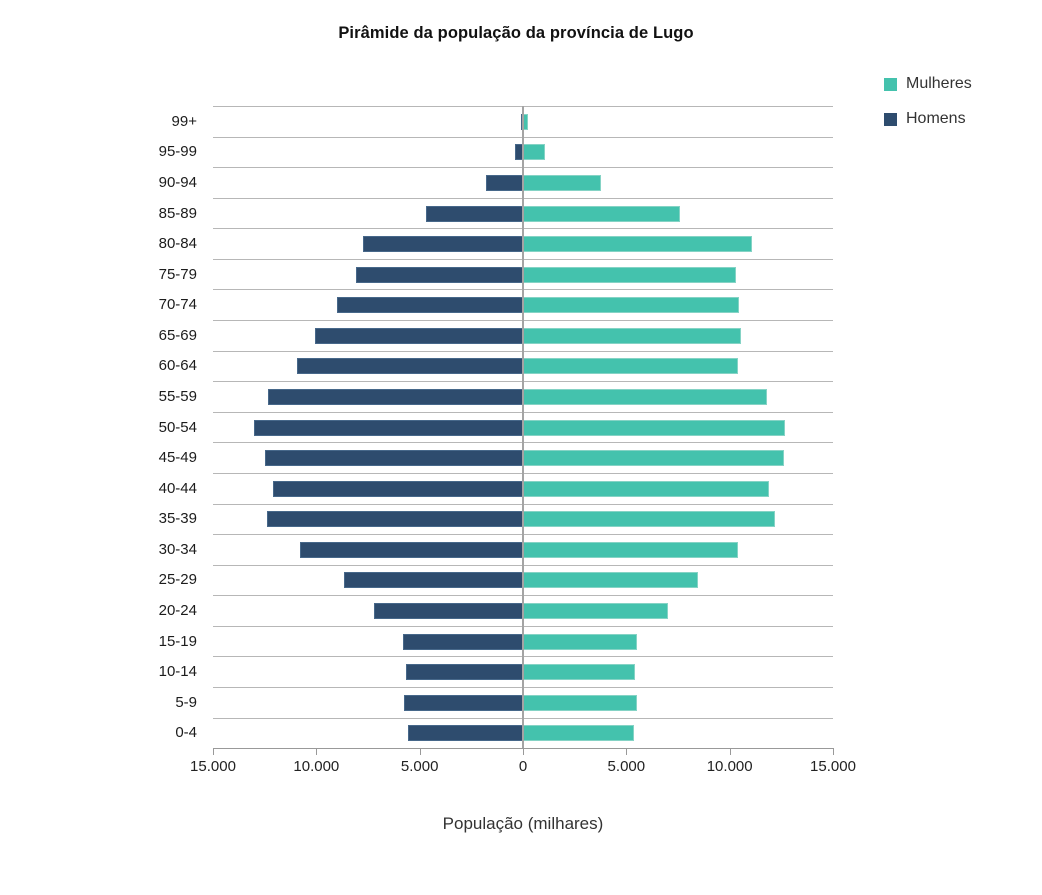 This screenshot has height=895, width=1042. What do you see at coordinates (177, 335) in the screenshot?
I see `age-group-label: 65-69` at bounding box center [177, 335].